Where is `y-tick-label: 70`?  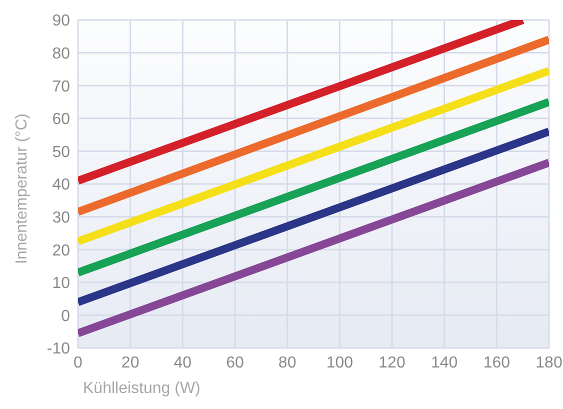 y-tick-label: 70 is located at coordinates (61, 87).